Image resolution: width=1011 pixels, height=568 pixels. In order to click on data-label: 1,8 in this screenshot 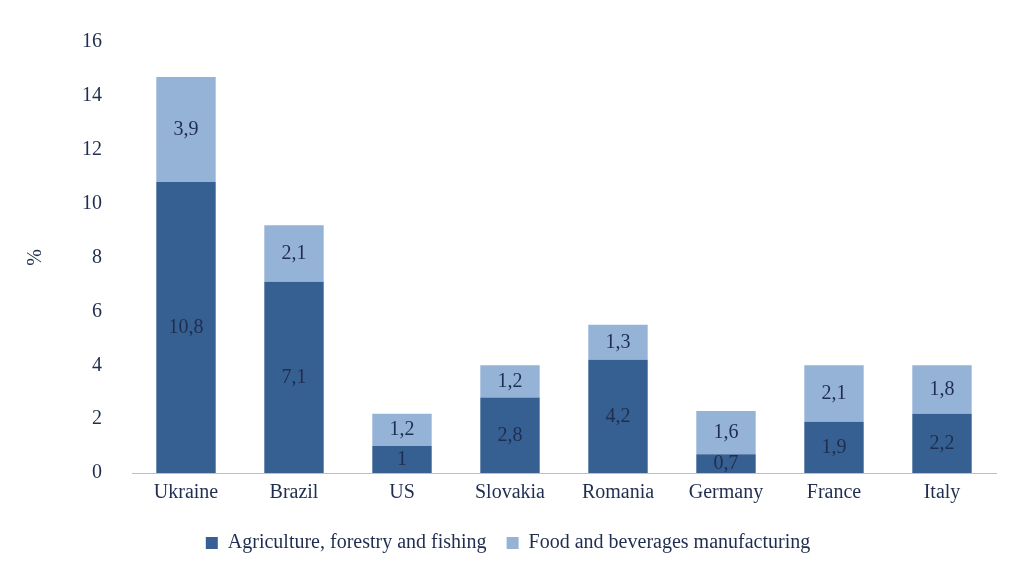, I will do `click(942, 387)`.